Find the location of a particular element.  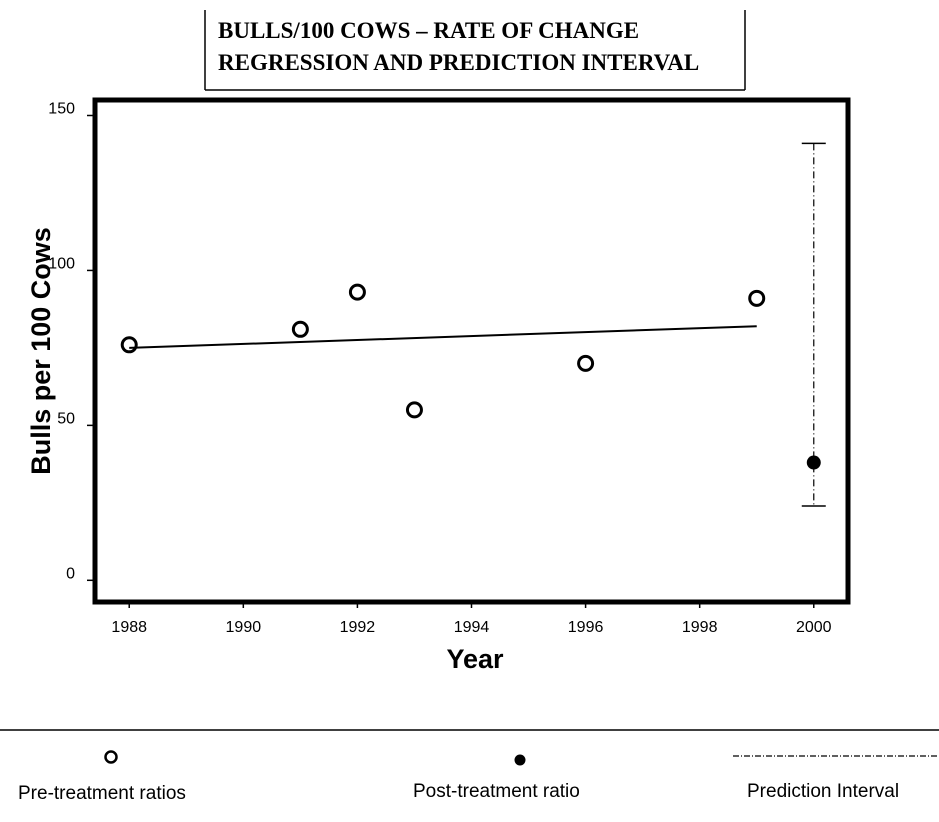

legend-marker-post-treatment is located at coordinates (520, 760).